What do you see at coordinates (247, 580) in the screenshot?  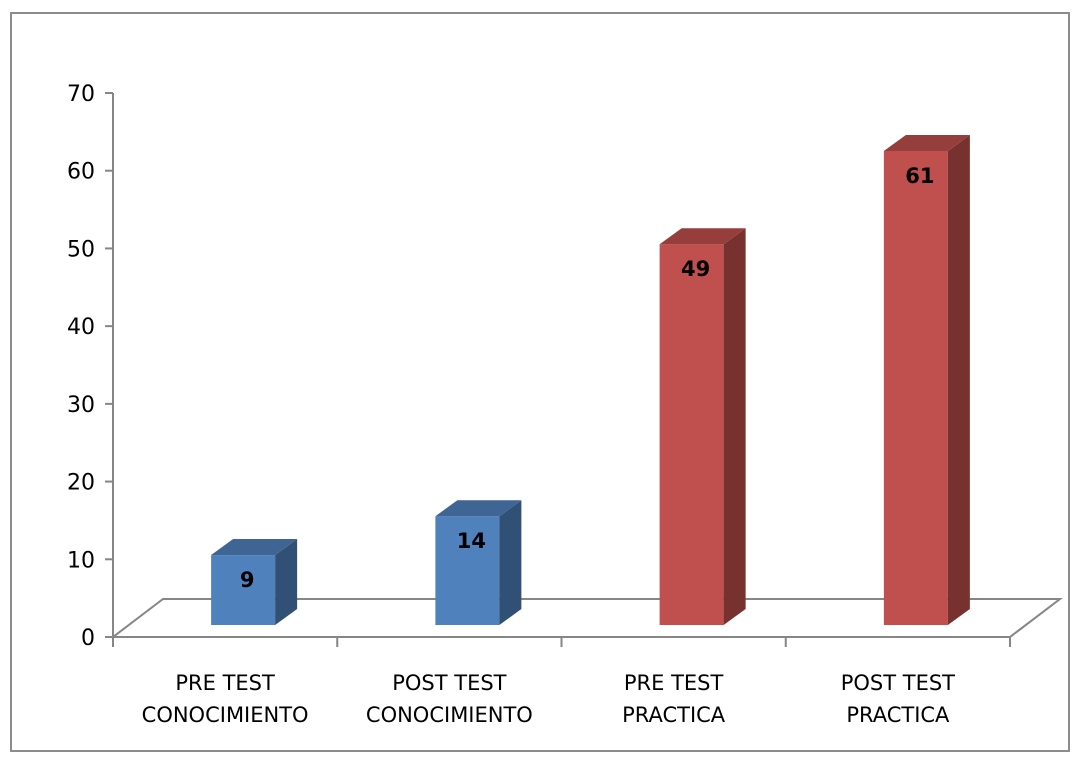 I see `bar-value-label: 9` at bounding box center [247, 580].